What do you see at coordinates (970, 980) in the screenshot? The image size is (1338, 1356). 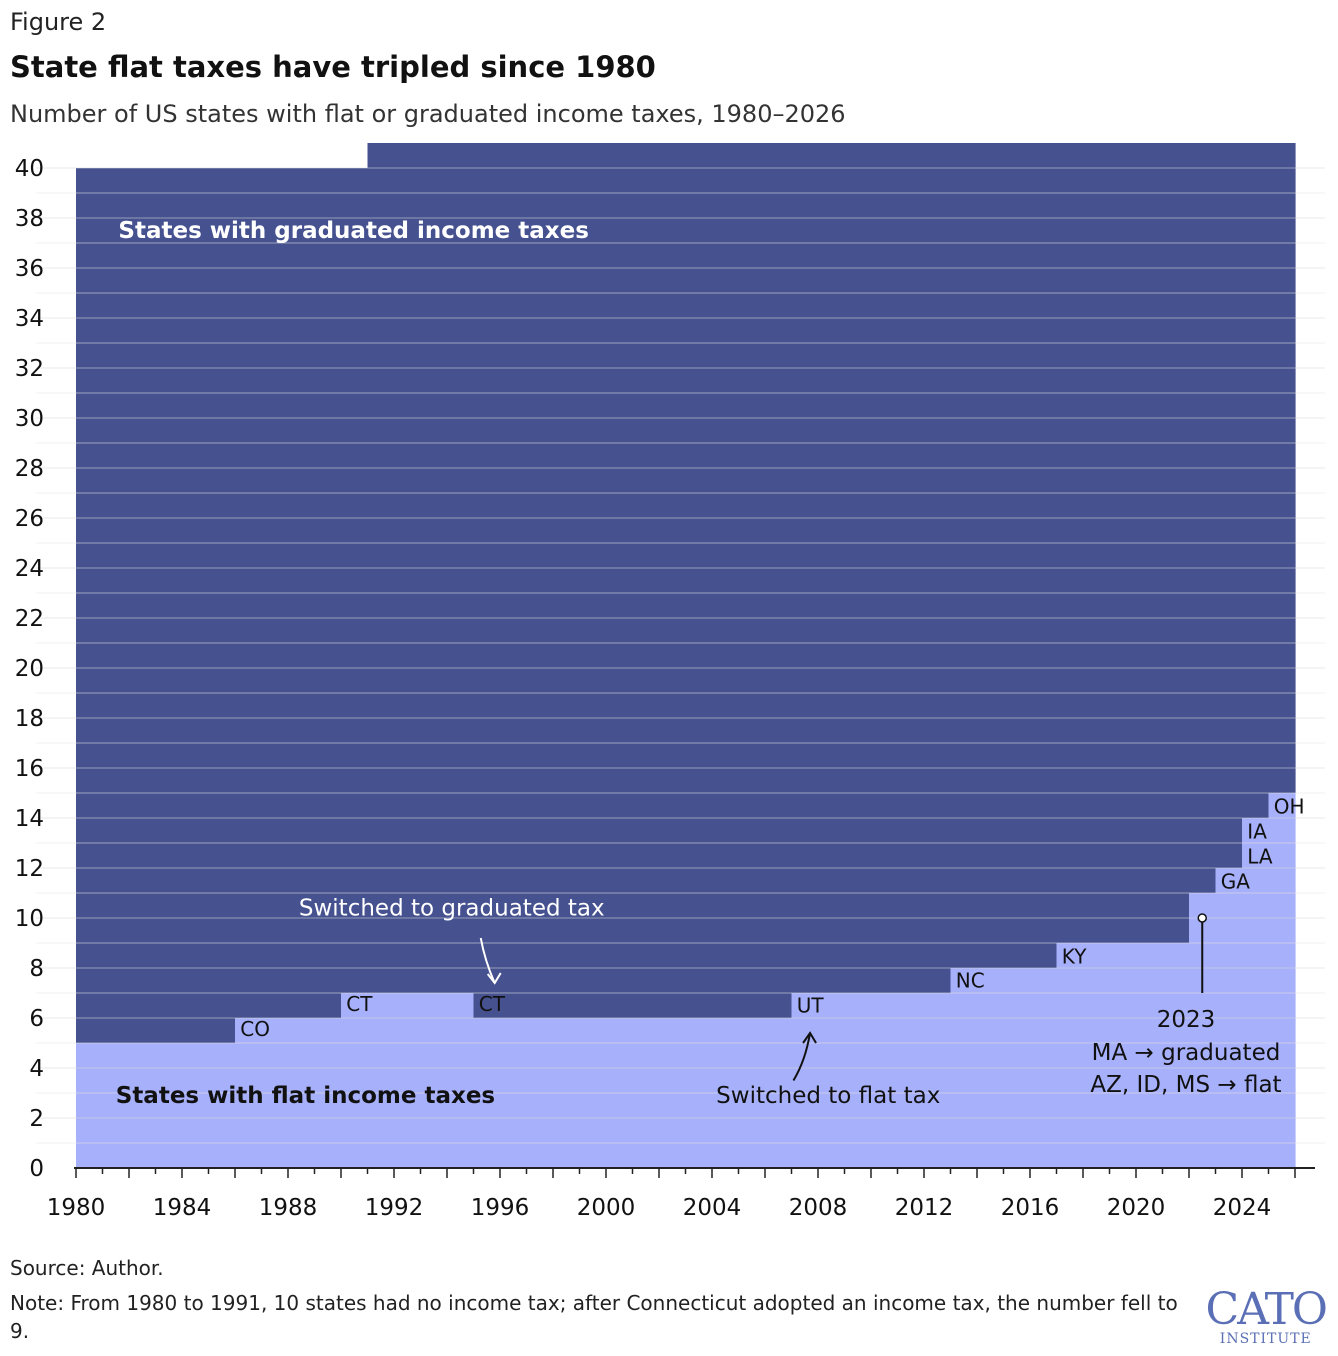 I see `state-label: NC` at bounding box center [970, 980].